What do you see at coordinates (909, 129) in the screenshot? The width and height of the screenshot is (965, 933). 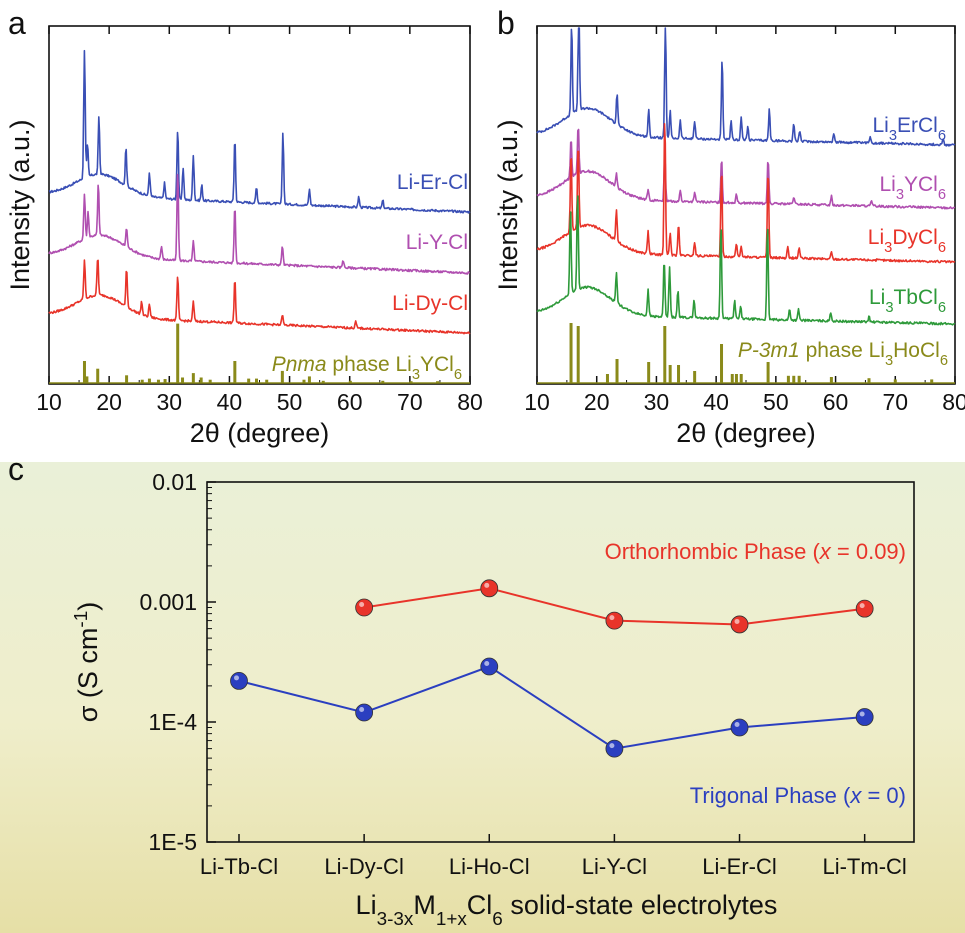 I see `trace-label: Li3ErCl6` at bounding box center [909, 129].